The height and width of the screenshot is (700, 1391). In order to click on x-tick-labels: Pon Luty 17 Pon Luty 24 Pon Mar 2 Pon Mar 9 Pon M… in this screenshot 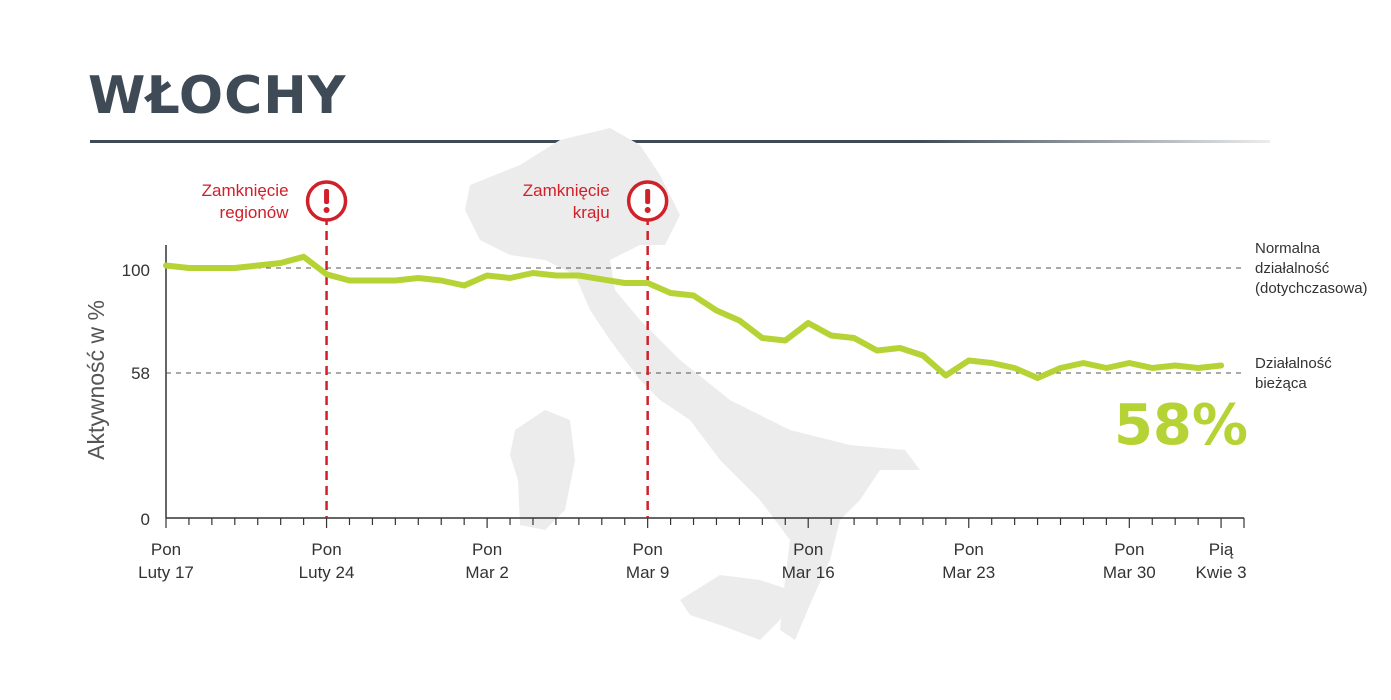, I will do `click(692, 561)`.